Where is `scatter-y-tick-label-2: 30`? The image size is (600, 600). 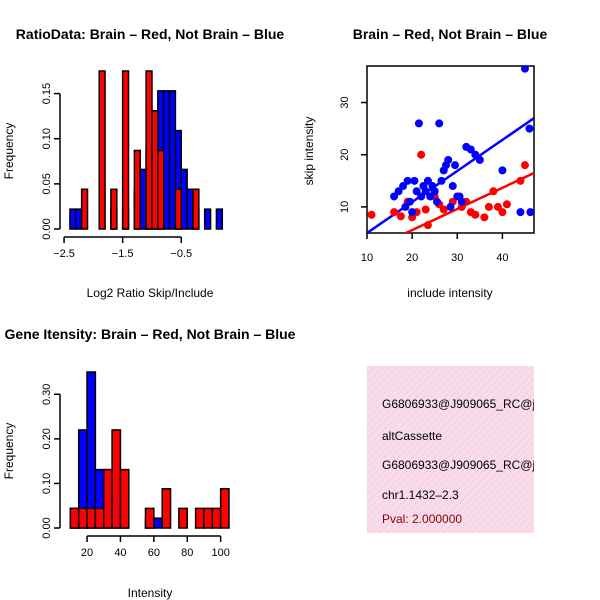
scatter-y-tick-label-2: 30 is located at coordinates (345, 102).